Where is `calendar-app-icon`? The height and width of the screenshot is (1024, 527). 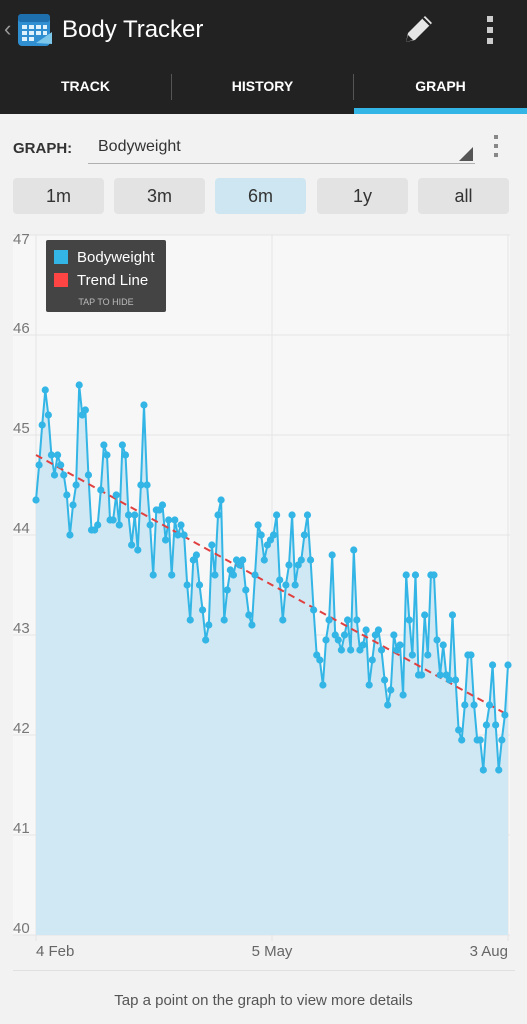 calendar-app-icon is located at coordinates (35, 29).